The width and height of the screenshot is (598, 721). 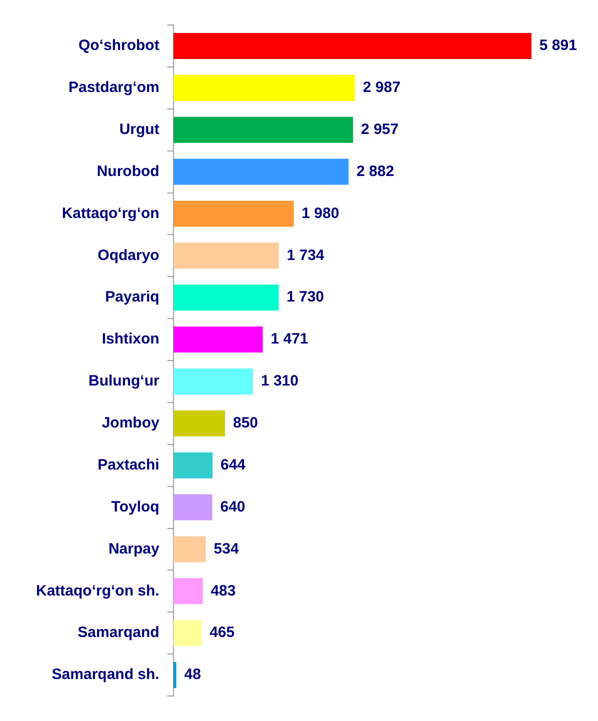 I want to click on data-label: 640, so click(x=233, y=507).